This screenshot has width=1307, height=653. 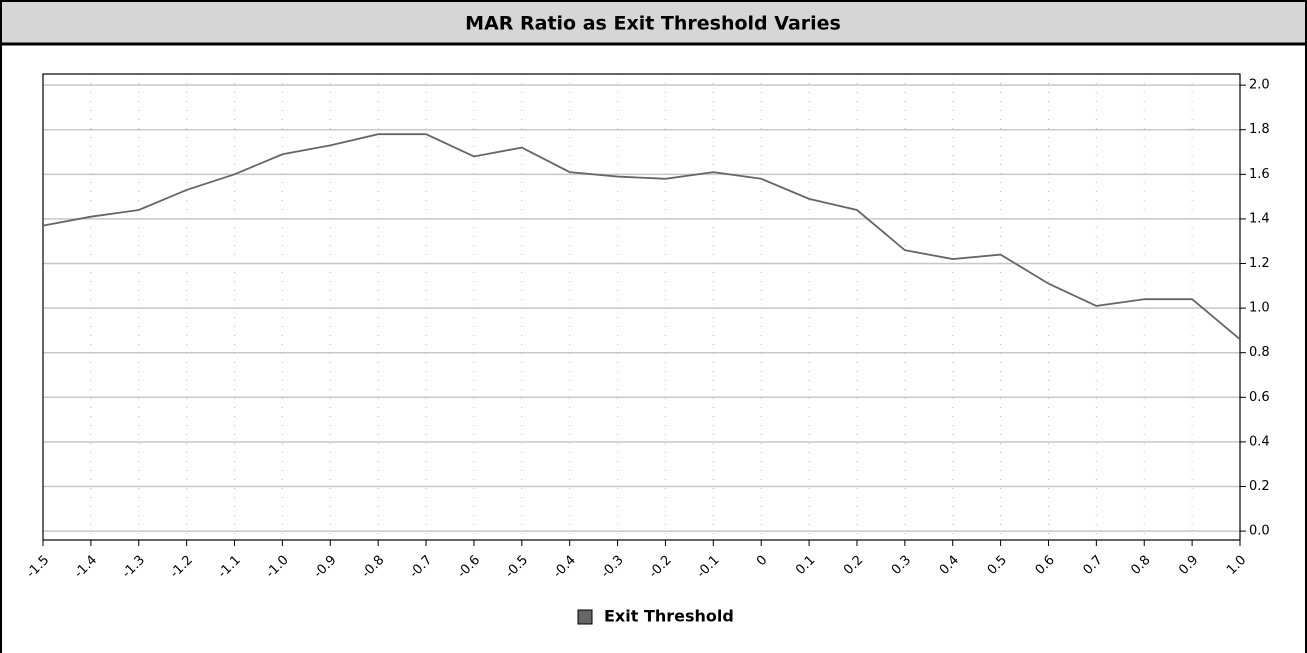 I want to click on chart-title: MAR Ratio as Exit Threshold Varies, so click(x=653, y=24).